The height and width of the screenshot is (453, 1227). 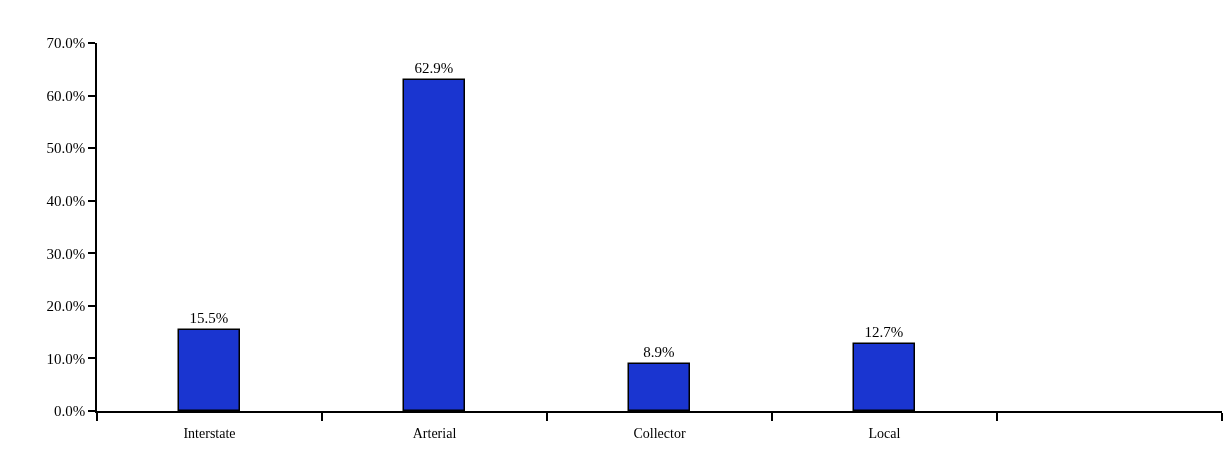 What do you see at coordinates (659, 433) in the screenshot?
I see `x-tick-label: Collector` at bounding box center [659, 433].